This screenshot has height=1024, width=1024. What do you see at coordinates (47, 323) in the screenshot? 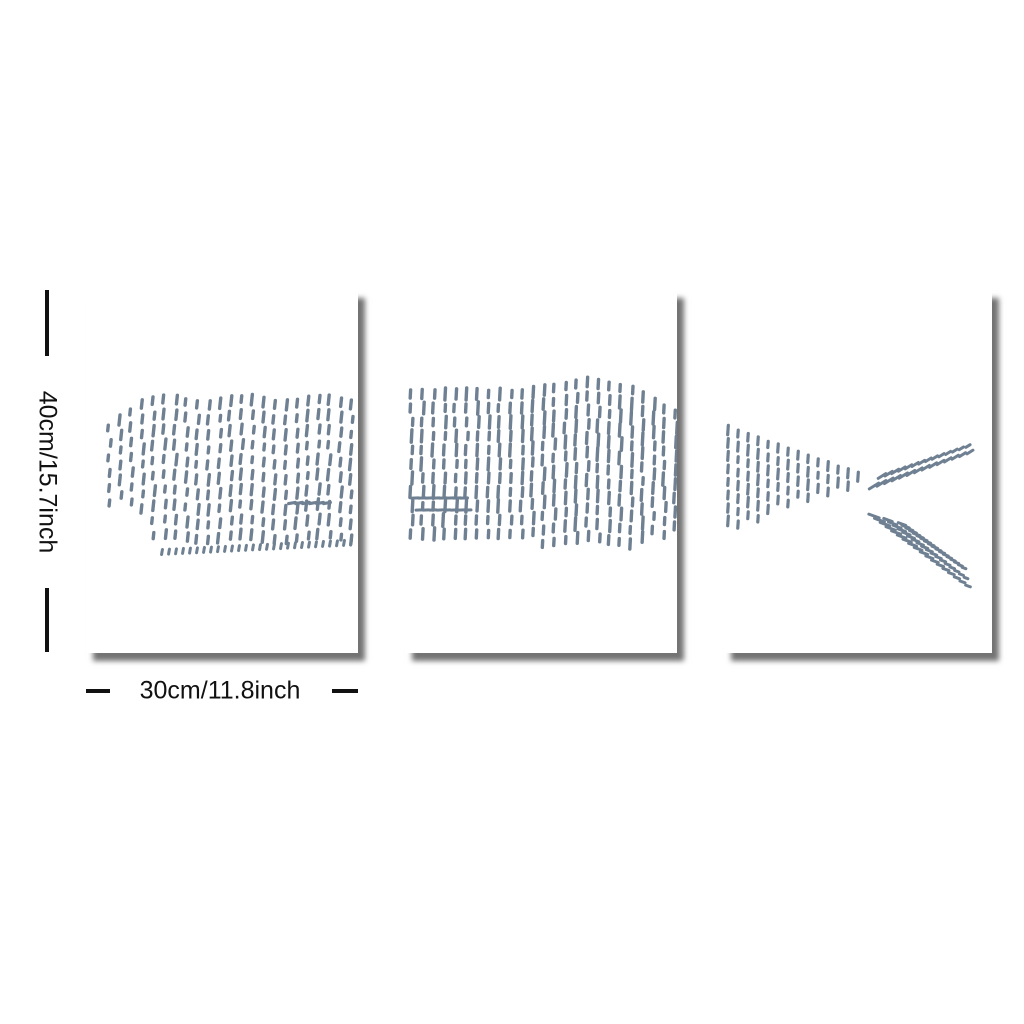
I see `height-marker-top` at bounding box center [47, 323].